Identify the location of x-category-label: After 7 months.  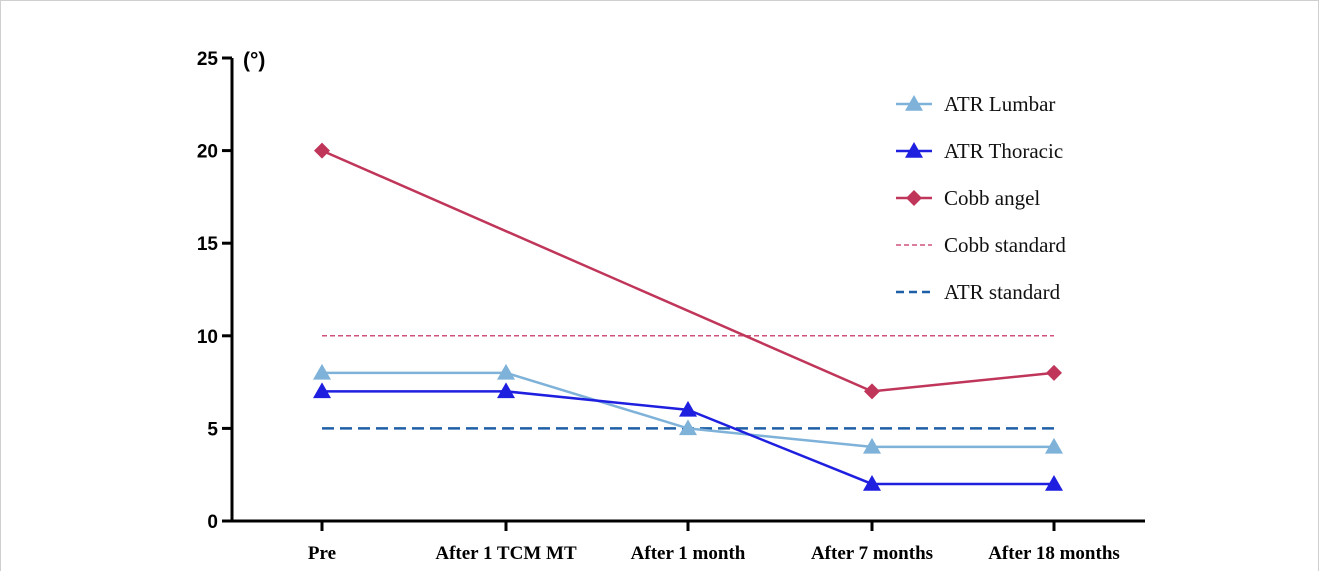
(872, 553).